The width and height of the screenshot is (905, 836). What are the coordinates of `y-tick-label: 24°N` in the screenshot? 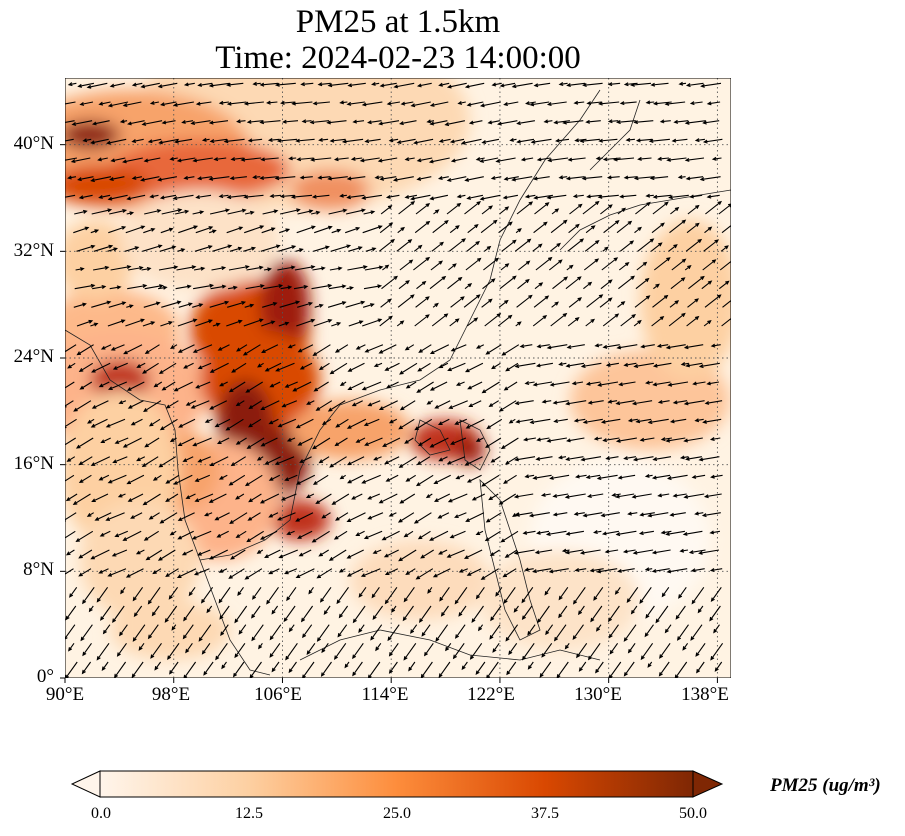 It's located at (33, 356).